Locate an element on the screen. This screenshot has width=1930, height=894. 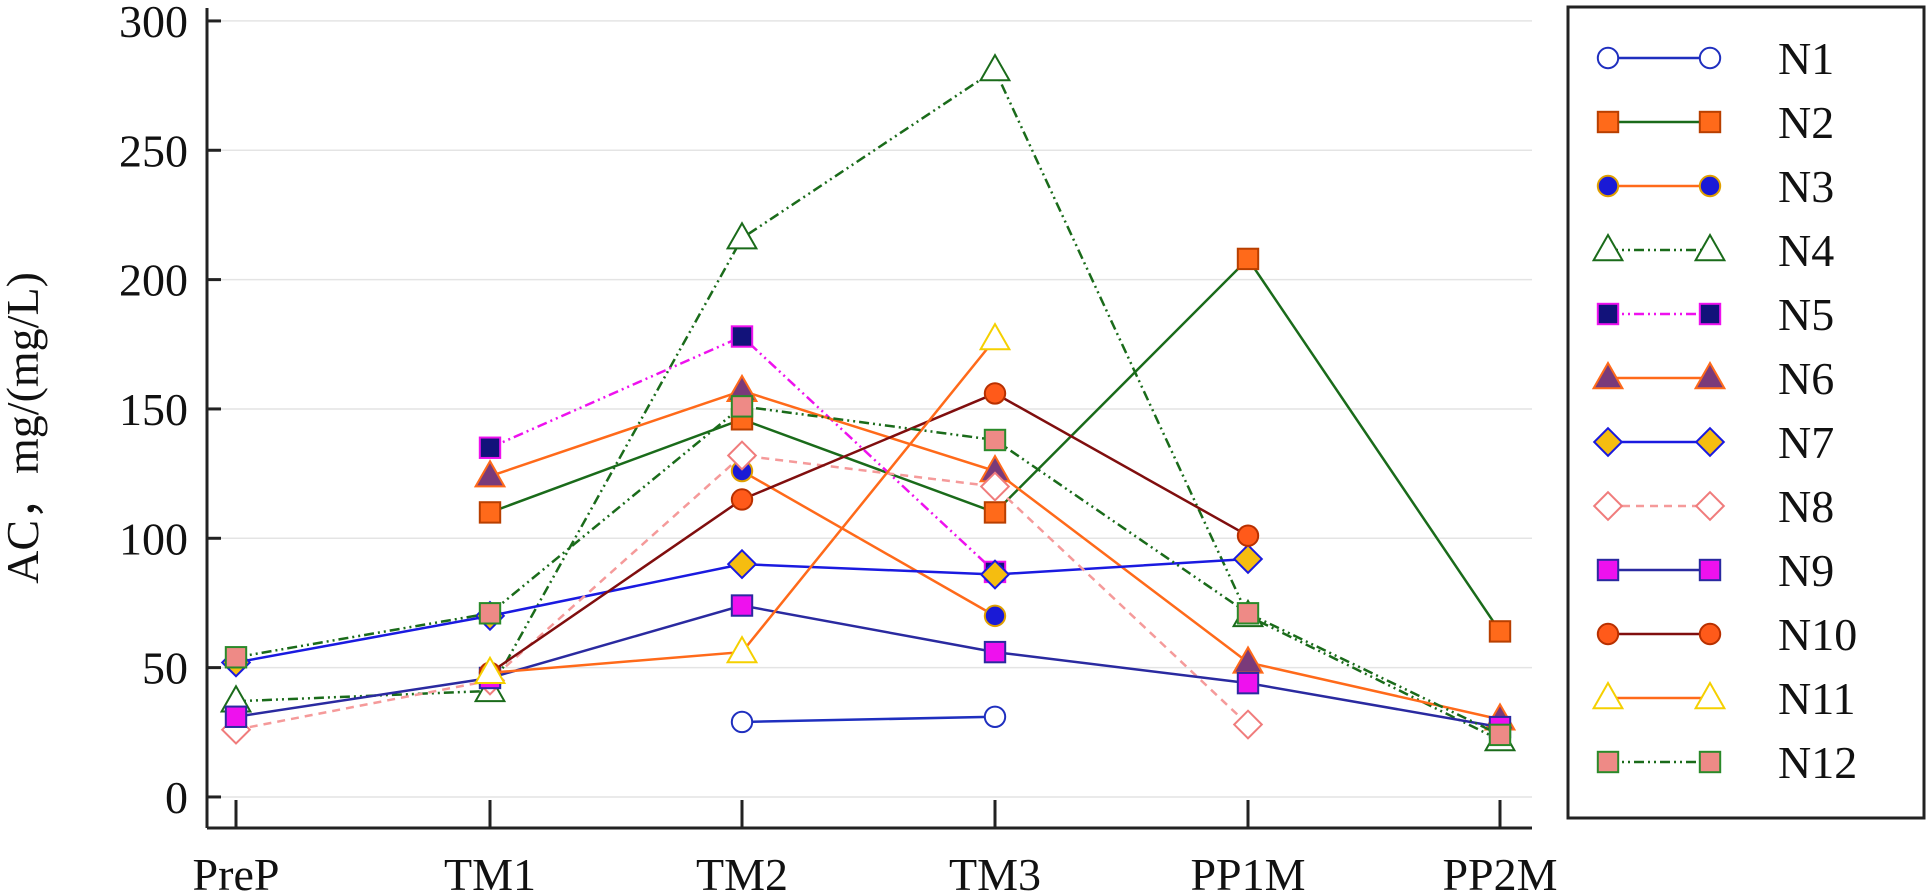
series-n1 is located at coordinates (868, 719).